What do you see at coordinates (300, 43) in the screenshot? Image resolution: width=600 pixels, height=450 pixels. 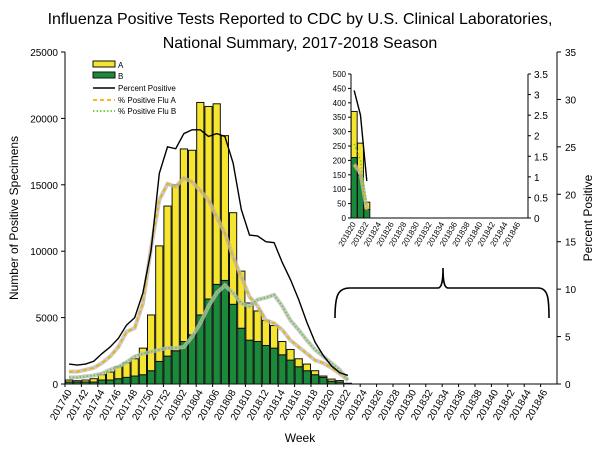 I see `chart-title-line2: National Summary, 2017-2018 Season` at bounding box center [300, 43].